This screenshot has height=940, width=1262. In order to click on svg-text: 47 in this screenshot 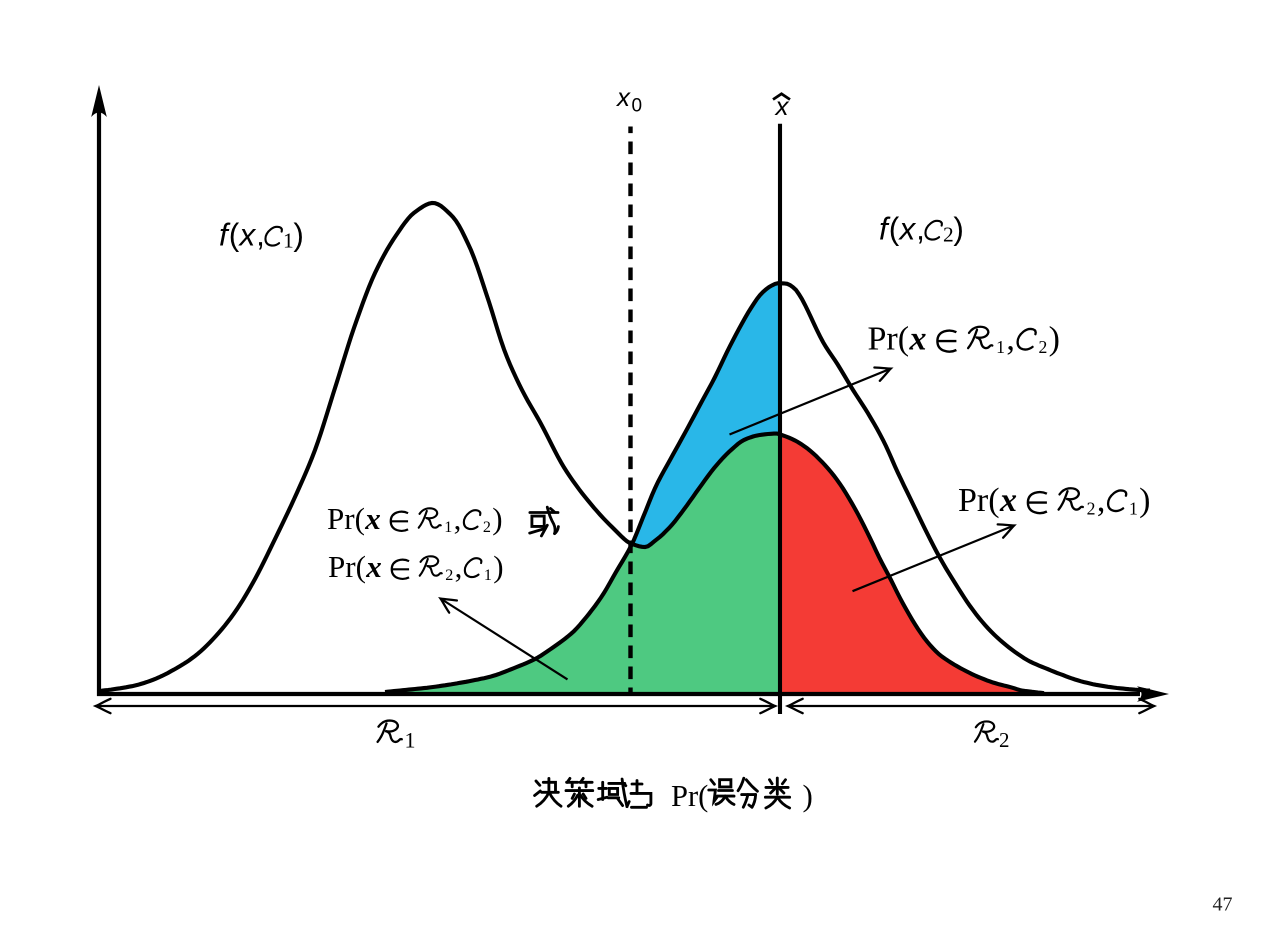, I will do `click(1223, 905)`.